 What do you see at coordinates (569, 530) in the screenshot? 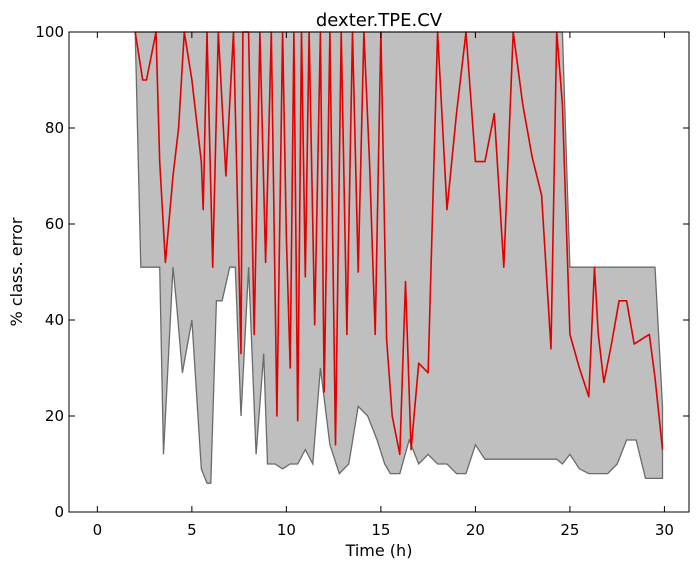
I see `x-tick-label: 25` at bounding box center [569, 530].